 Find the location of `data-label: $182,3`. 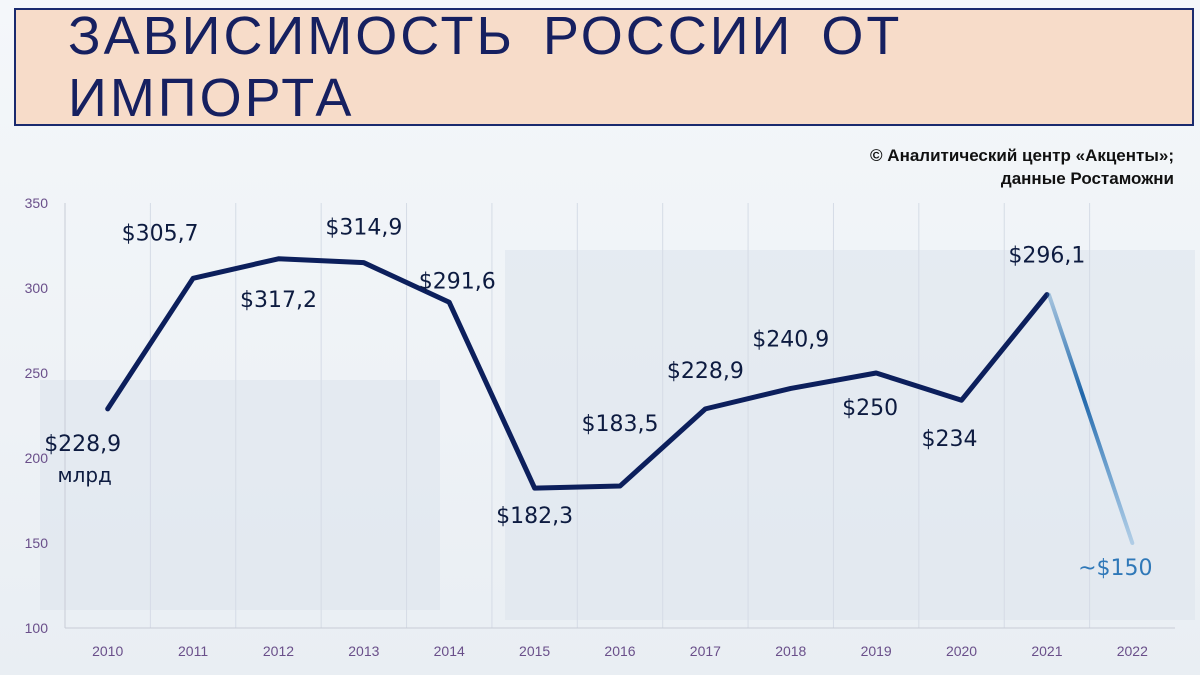

data-label: $182,3 is located at coordinates (534, 516).